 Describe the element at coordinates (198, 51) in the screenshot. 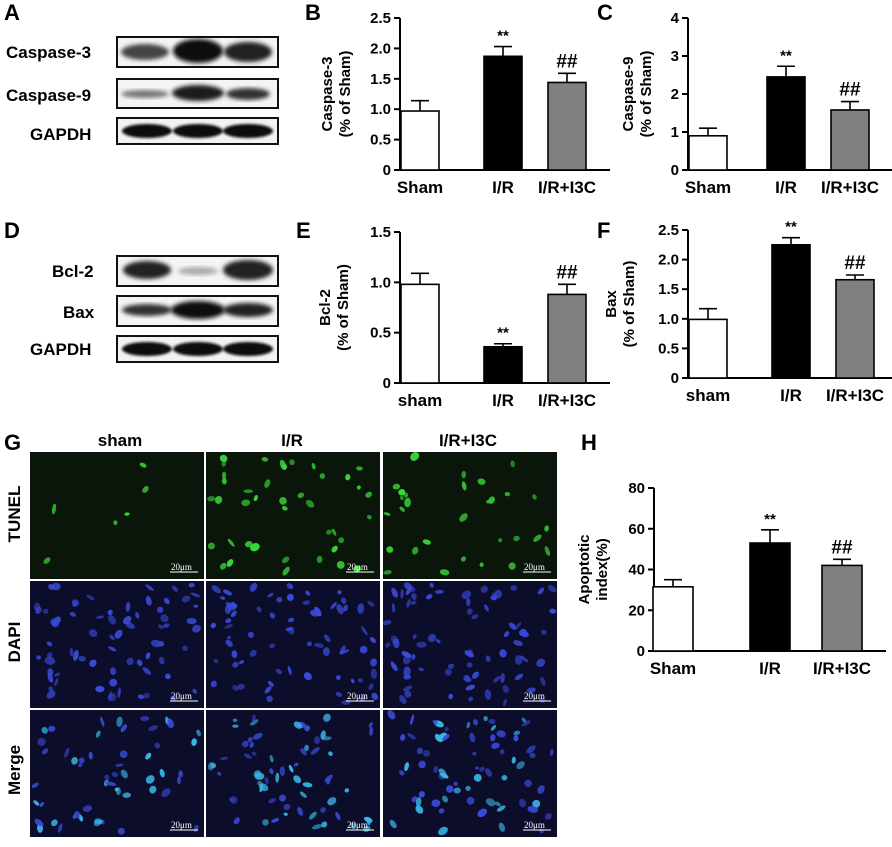

I see `blot-band` at that location.